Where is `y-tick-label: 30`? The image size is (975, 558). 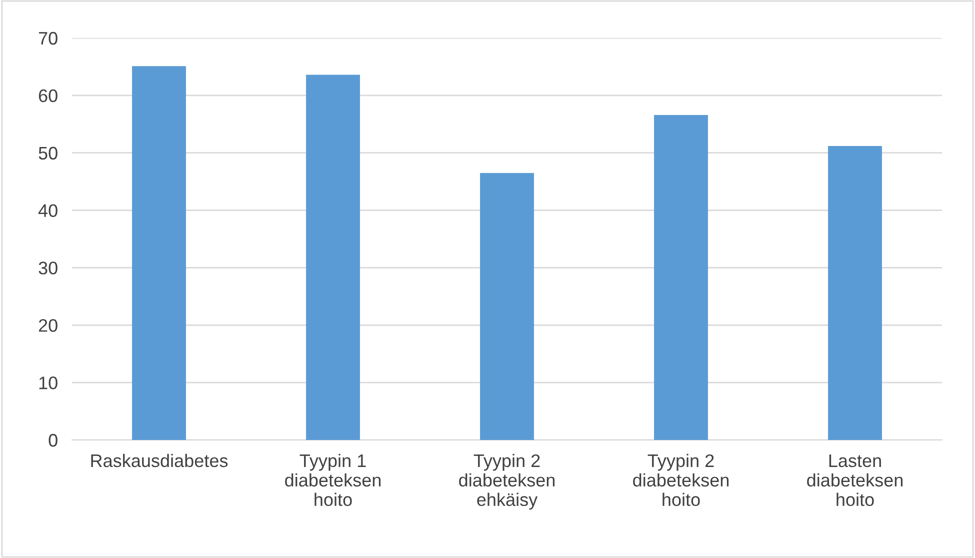 y-tick-label: 30 is located at coordinates (48, 268).